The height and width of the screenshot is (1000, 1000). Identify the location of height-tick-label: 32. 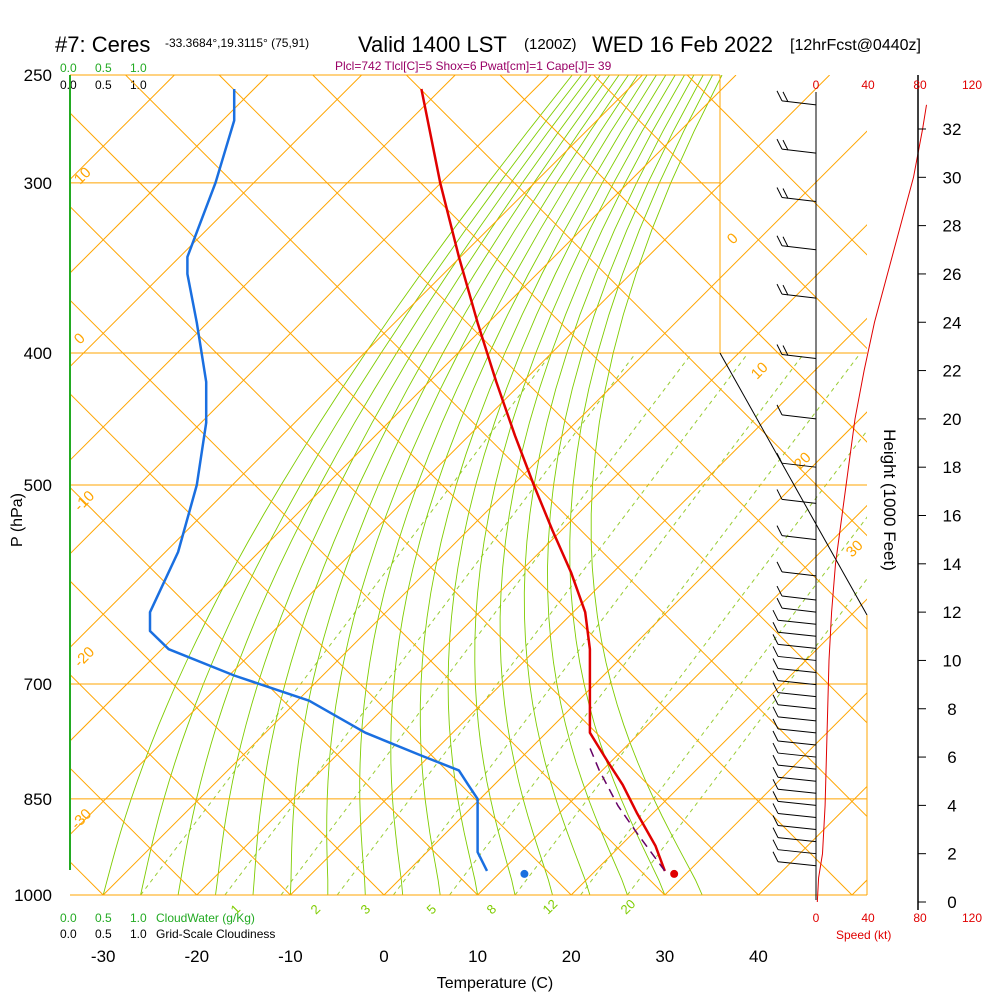
(952, 129).